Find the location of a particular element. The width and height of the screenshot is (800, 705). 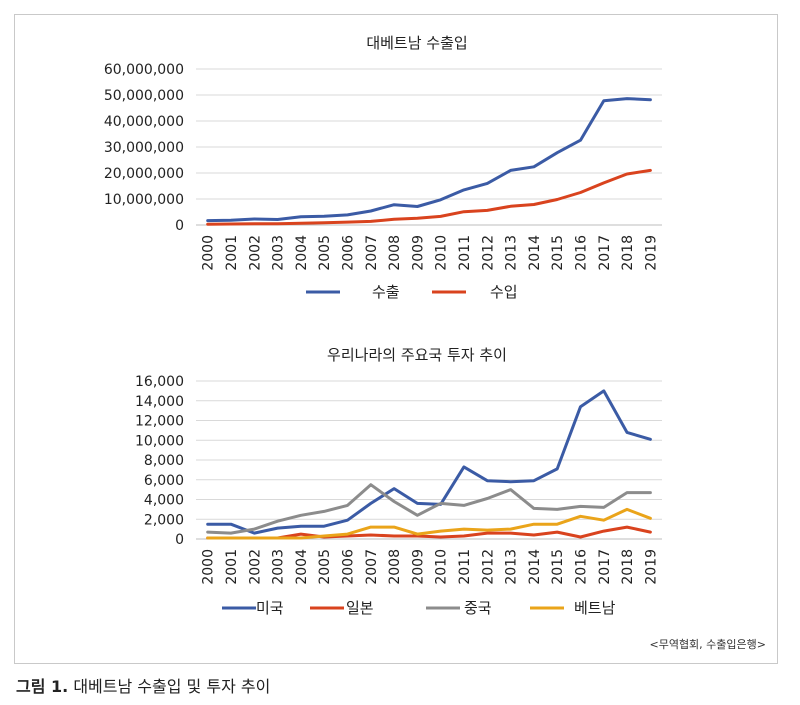

chart1-series-line-수입 is located at coordinates (429, 197).